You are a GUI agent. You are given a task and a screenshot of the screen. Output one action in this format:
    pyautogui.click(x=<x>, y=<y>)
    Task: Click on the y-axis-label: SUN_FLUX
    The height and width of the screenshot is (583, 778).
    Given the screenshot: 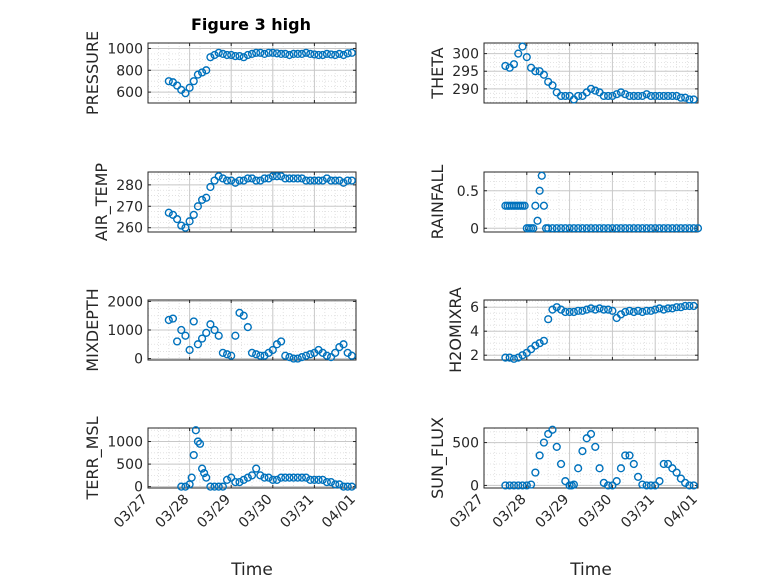 What is the action you would take?
    pyautogui.click(x=438, y=458)
    